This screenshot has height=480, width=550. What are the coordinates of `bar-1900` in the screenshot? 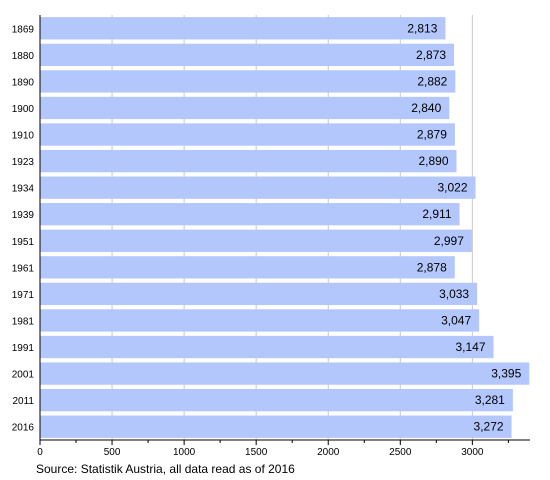 It's located at (245, 108).